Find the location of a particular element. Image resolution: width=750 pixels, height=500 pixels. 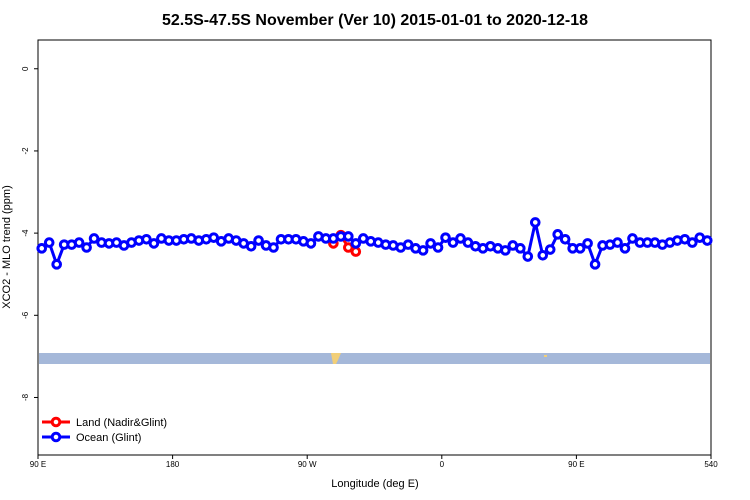

y-tick-label: -2 is located at coordinates (25, 151).